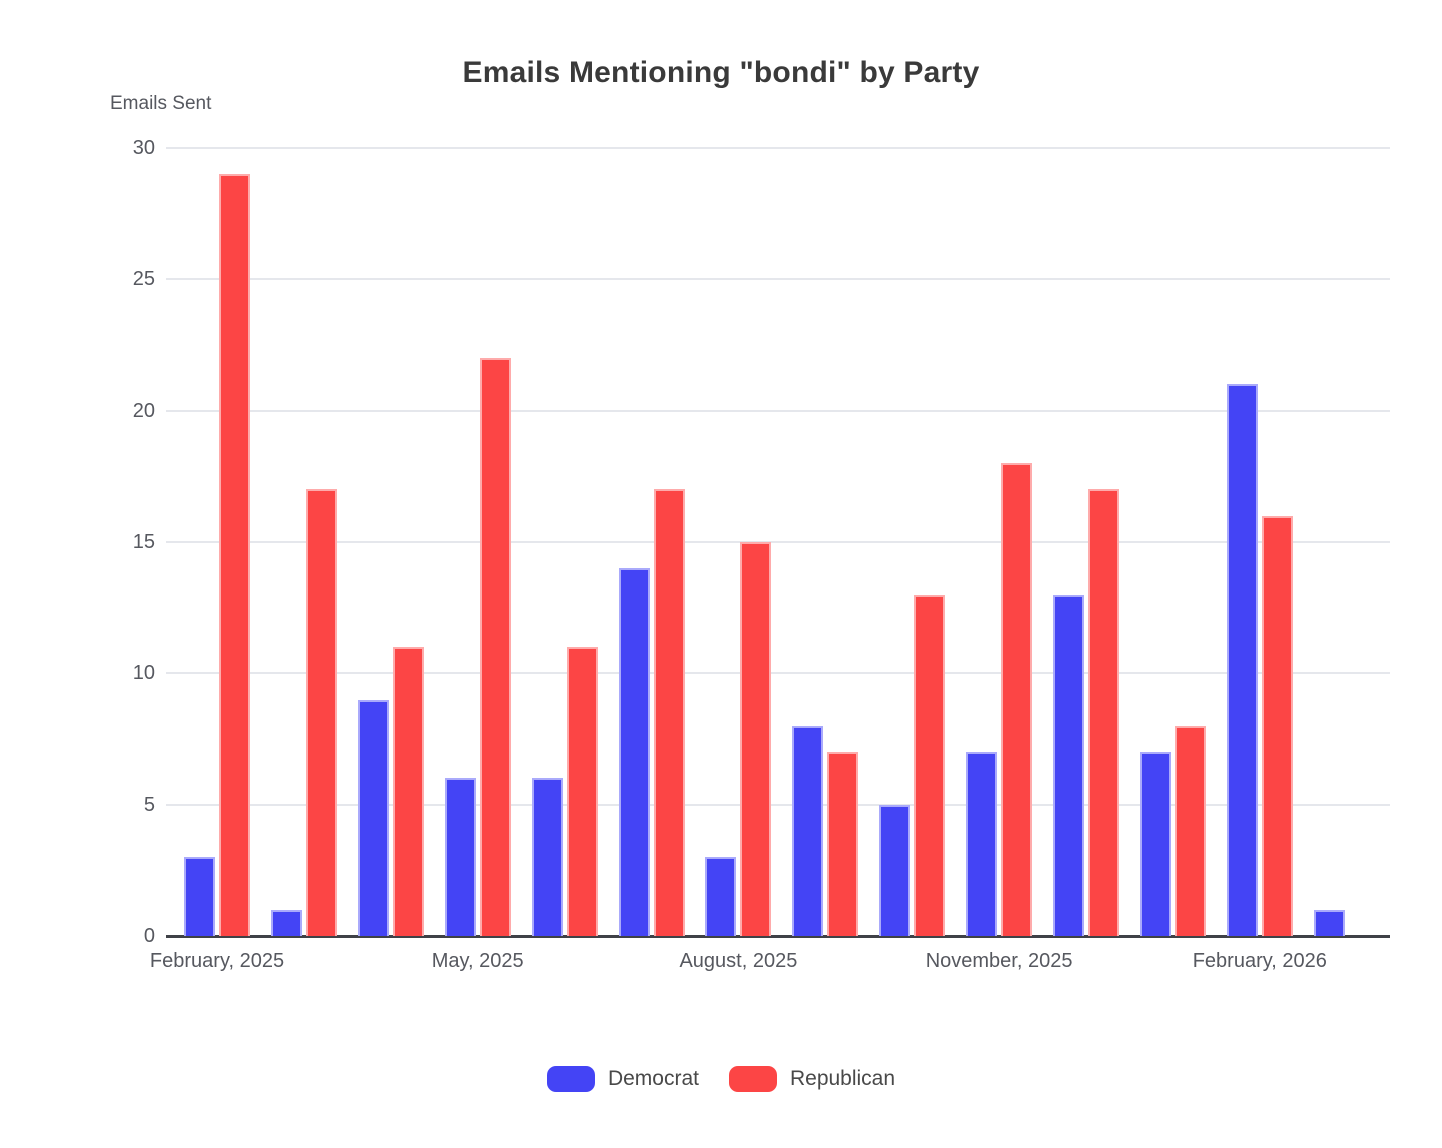 Image resolution: width=1442 pixels, height=1148 pixels. Describe the element at coordinates (843, 844) in the screenshot. I see `bar-republican-sep-2025` at that location.